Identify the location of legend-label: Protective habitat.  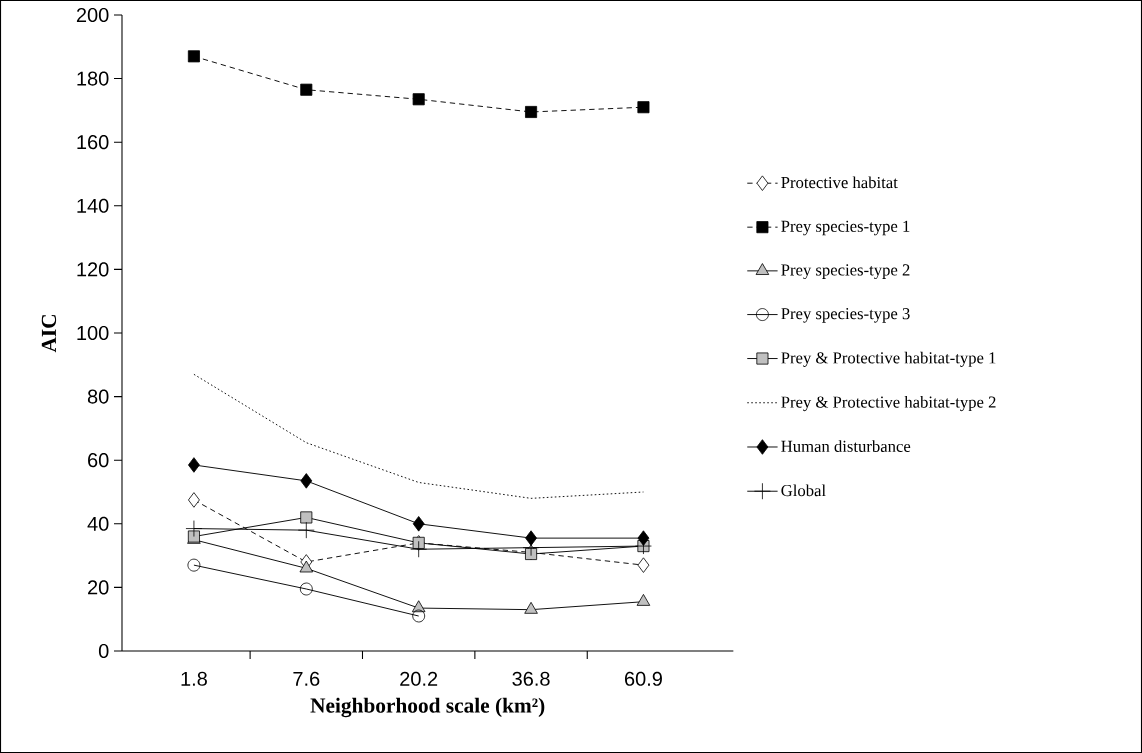
(839, 182).